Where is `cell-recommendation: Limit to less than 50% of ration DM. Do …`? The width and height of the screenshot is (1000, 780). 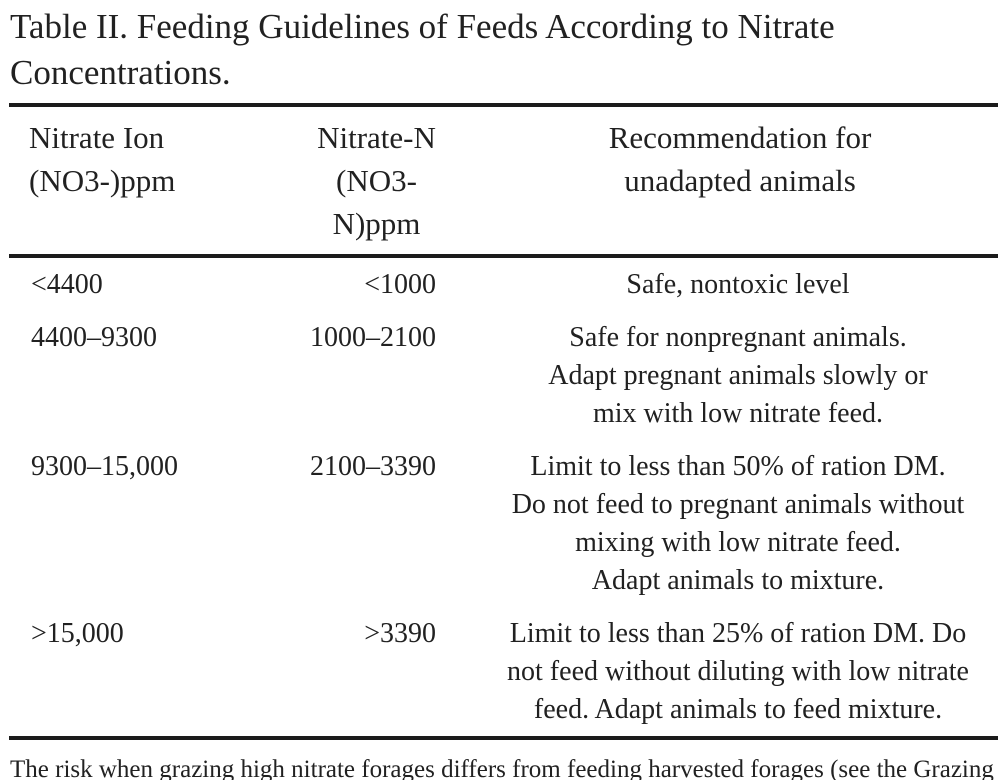 cell-recommendation: Limit to less than 50% of ration DM. Do … is located at coordinates (738, 523).